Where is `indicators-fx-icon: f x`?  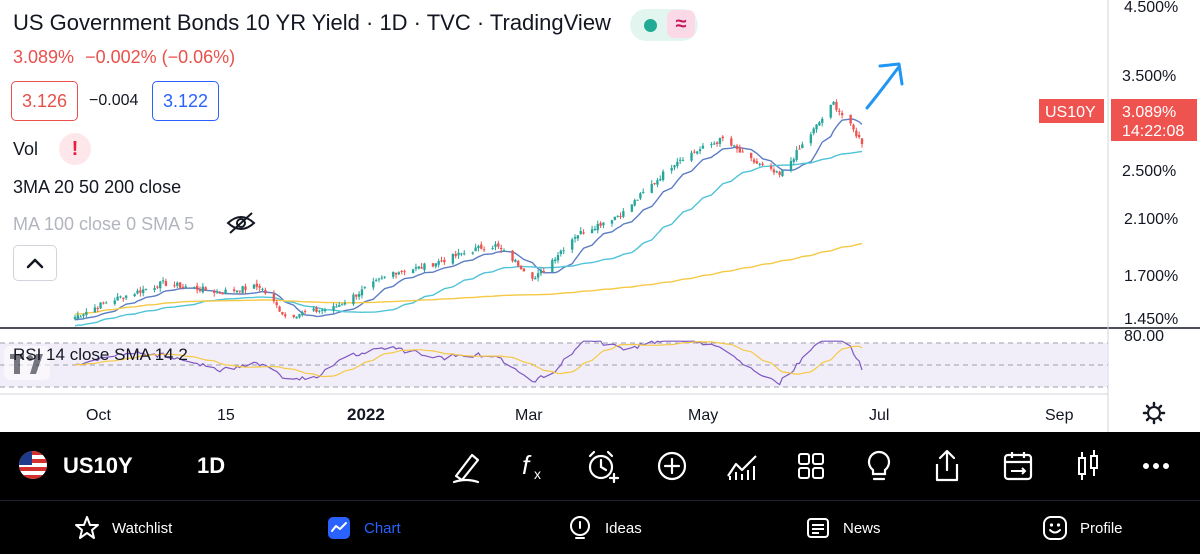
indicators-fx-icon: f x is located at coordinates (532, 466).